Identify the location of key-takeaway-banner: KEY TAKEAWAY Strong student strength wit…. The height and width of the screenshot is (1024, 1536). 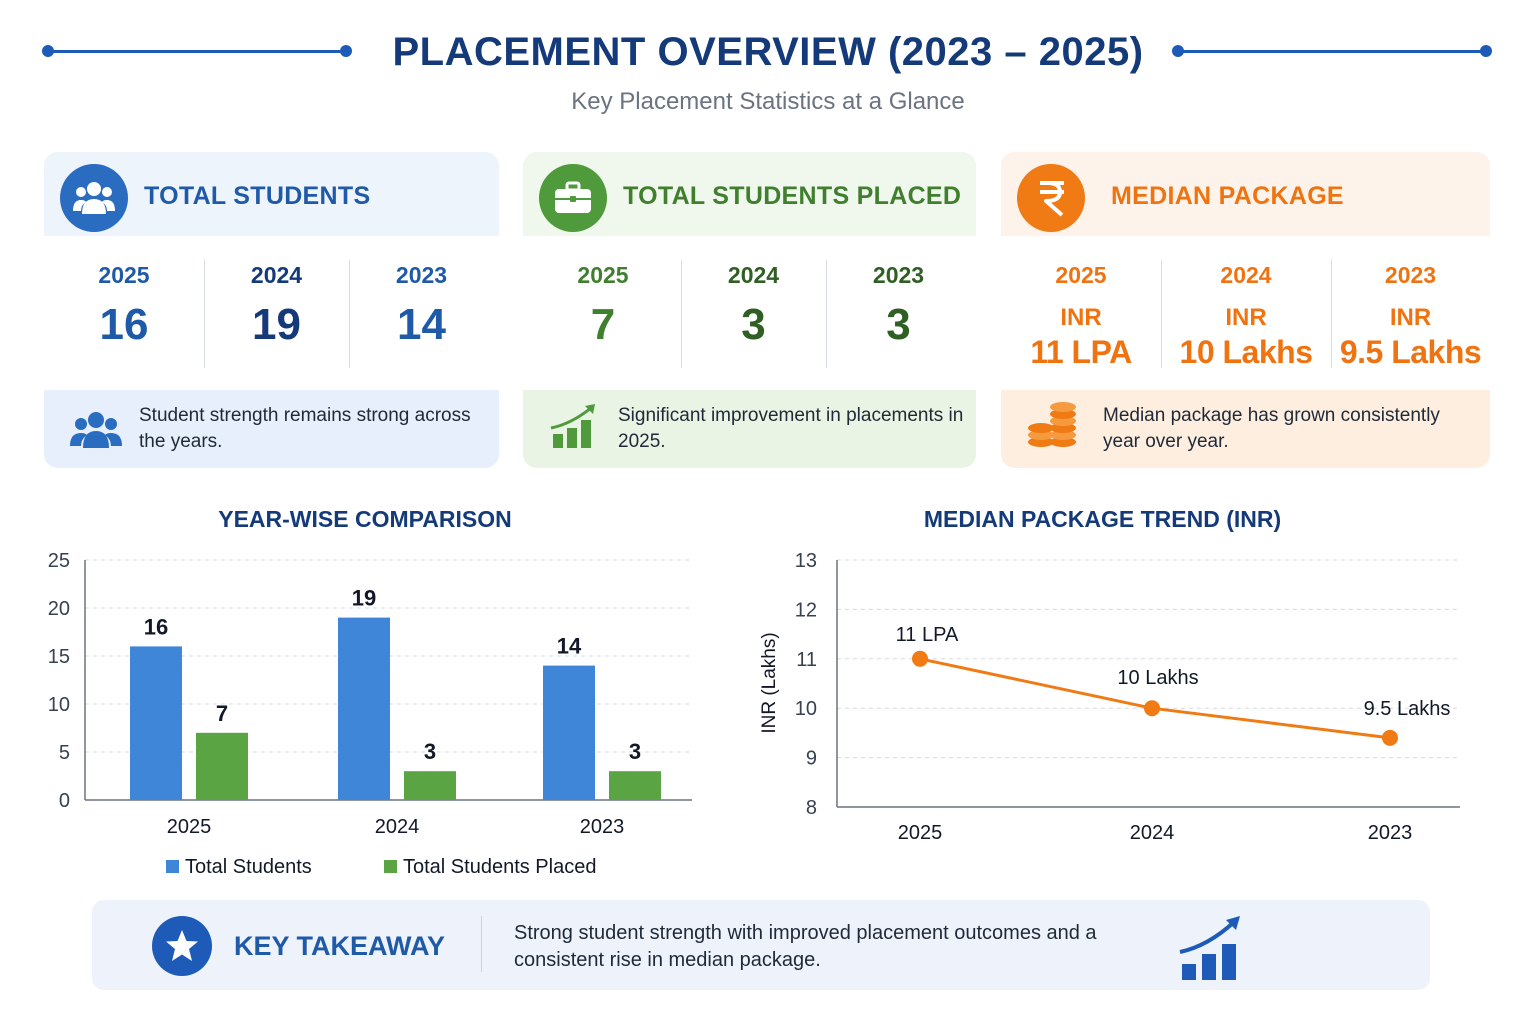
(761, 945).